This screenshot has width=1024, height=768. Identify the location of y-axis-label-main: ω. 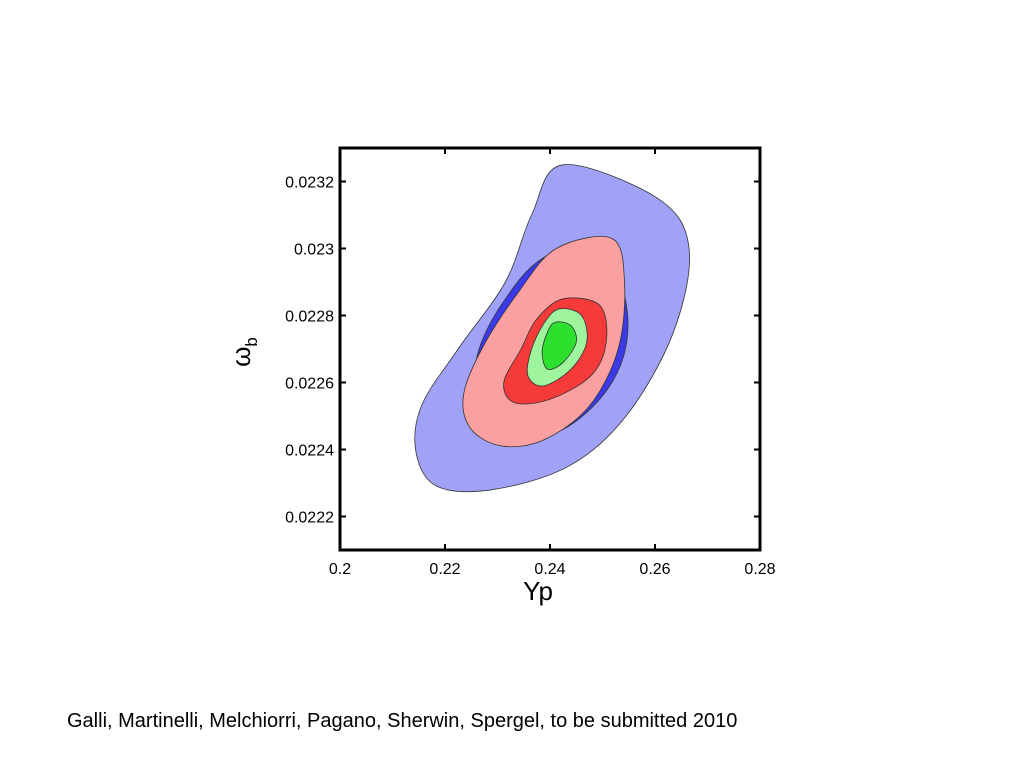
(241, 357).